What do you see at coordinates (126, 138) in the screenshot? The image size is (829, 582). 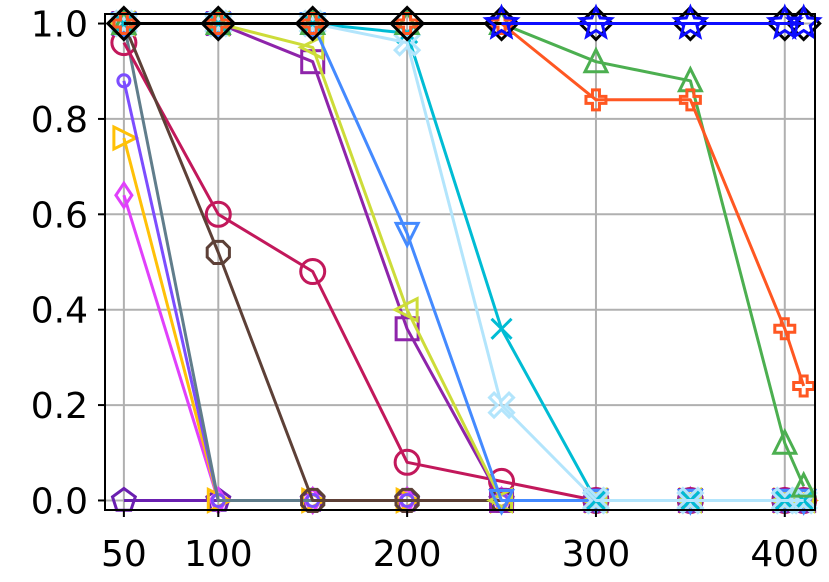 I see `triangle-right-marker` at bounding box center [126, 138].